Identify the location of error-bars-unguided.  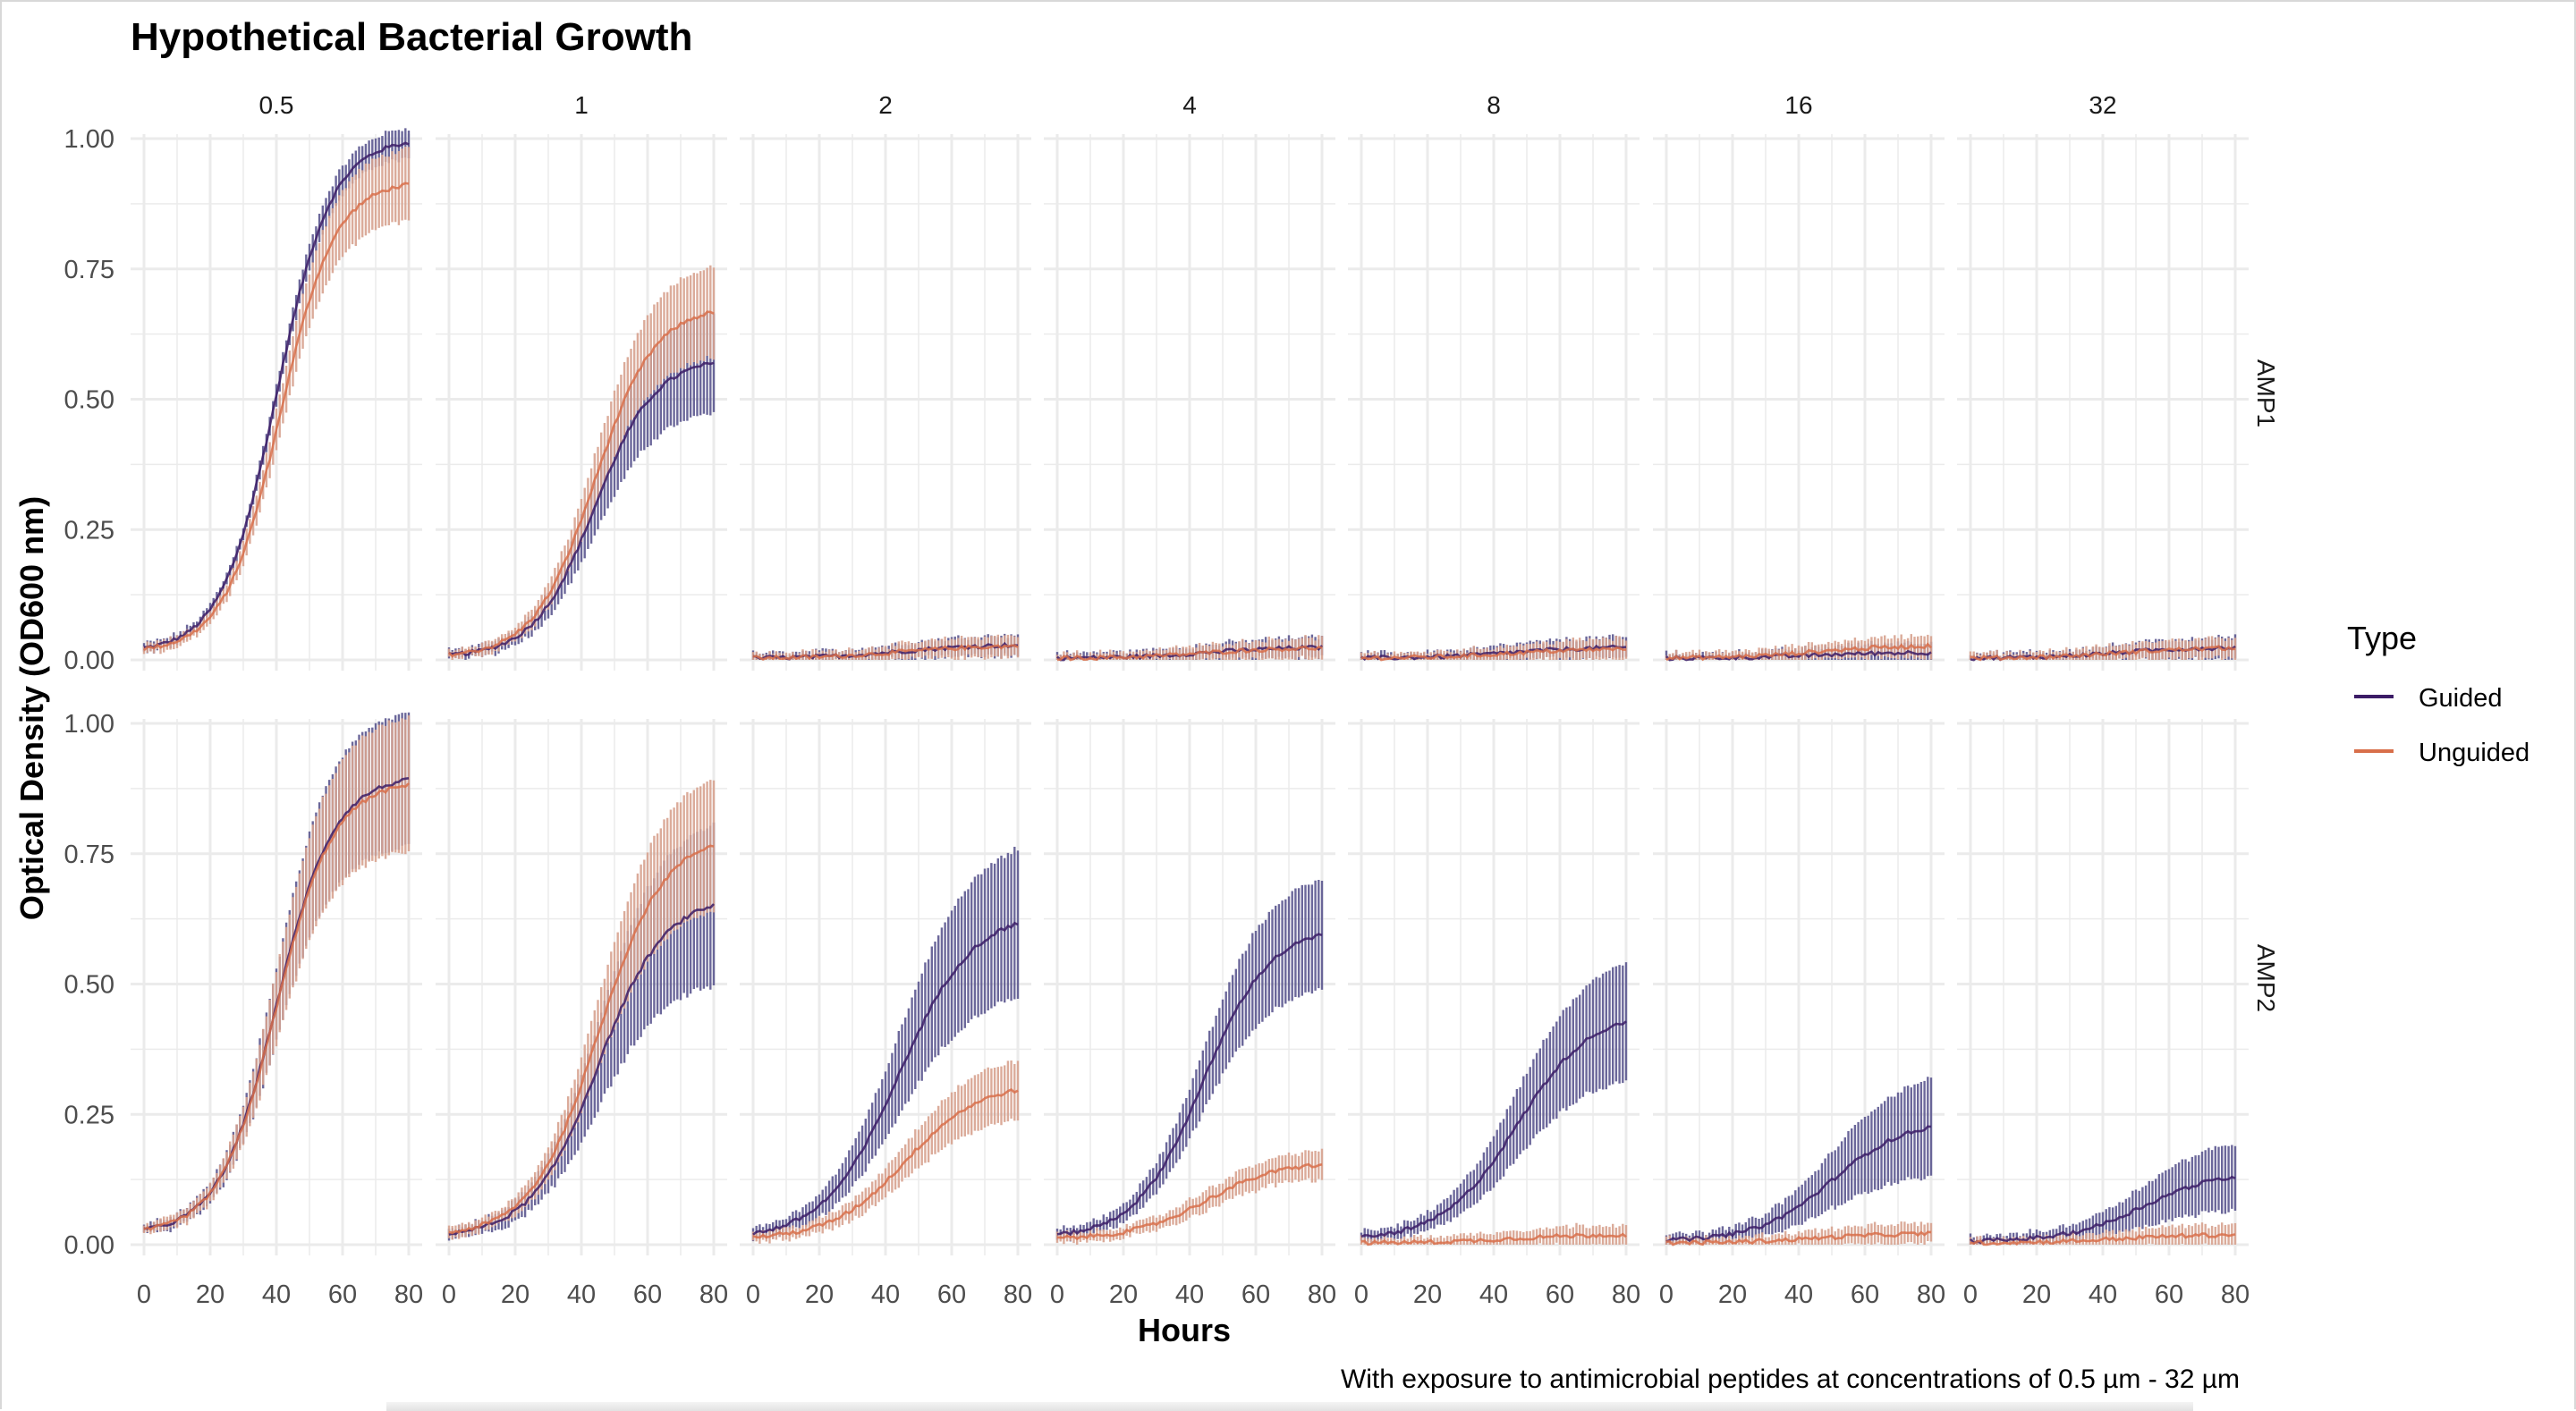
(885, 647).